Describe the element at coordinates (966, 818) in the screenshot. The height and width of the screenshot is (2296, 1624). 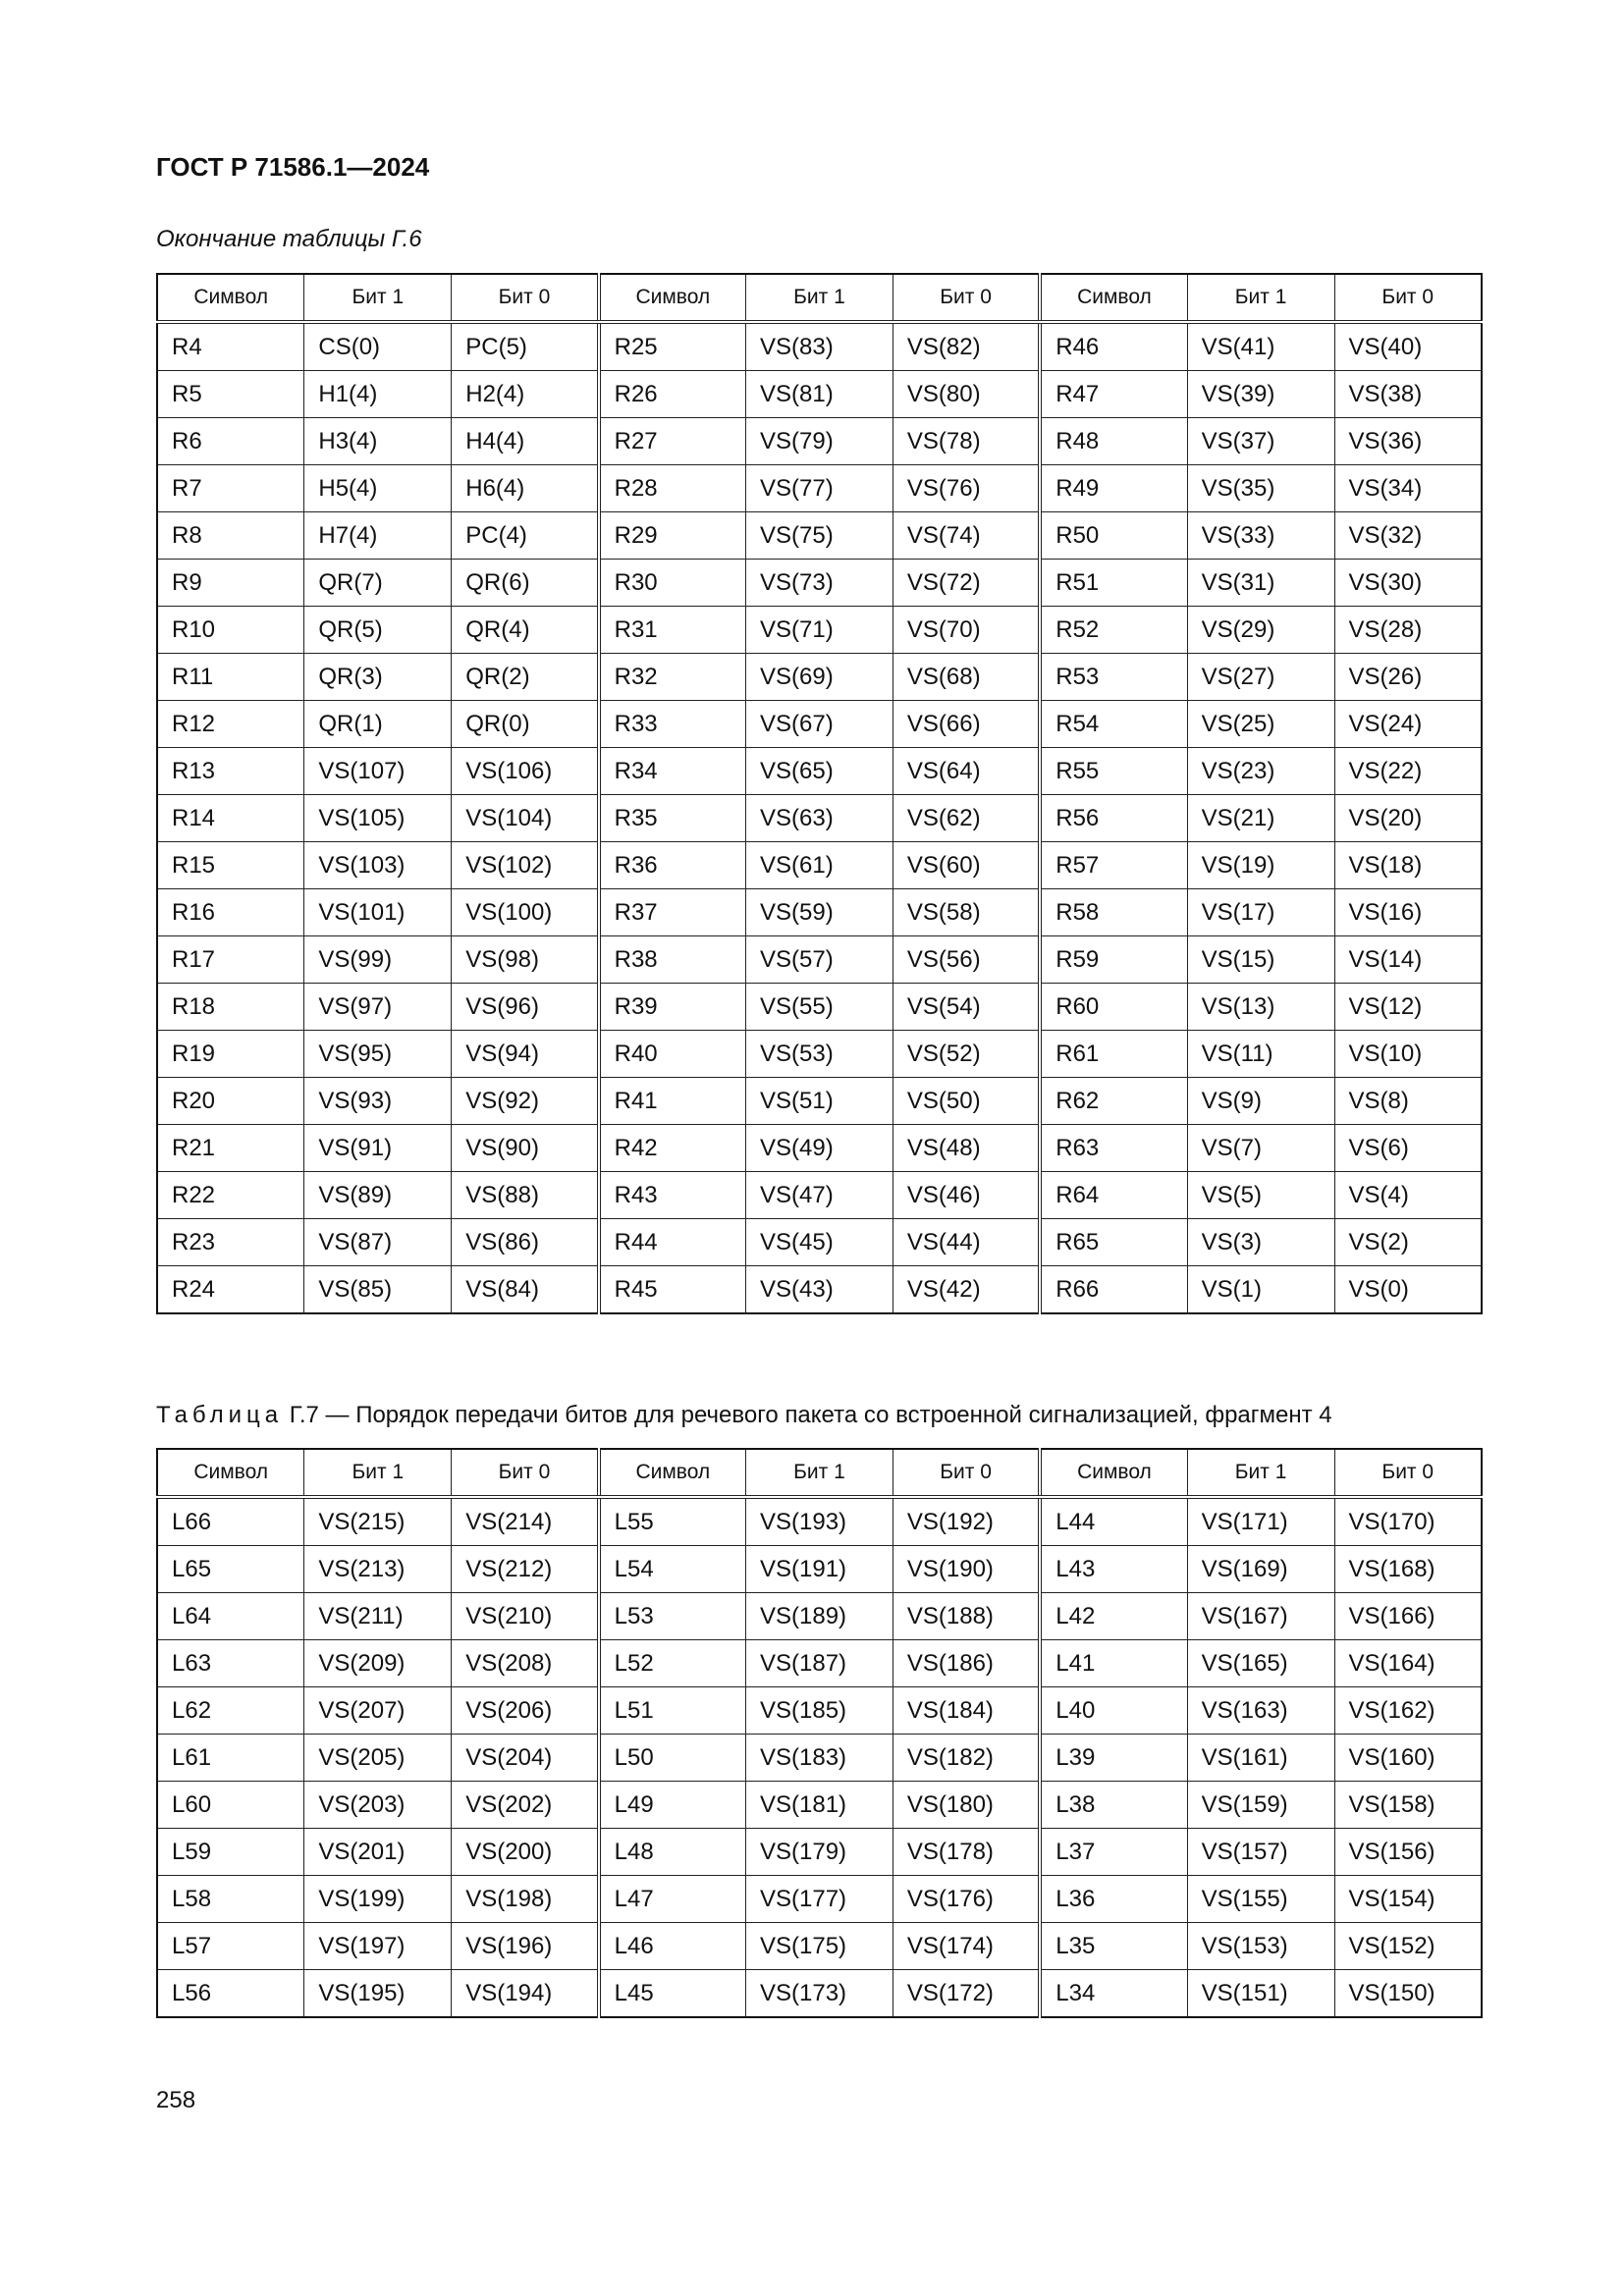
I see `bit0-cell: VS(62)` at that location.